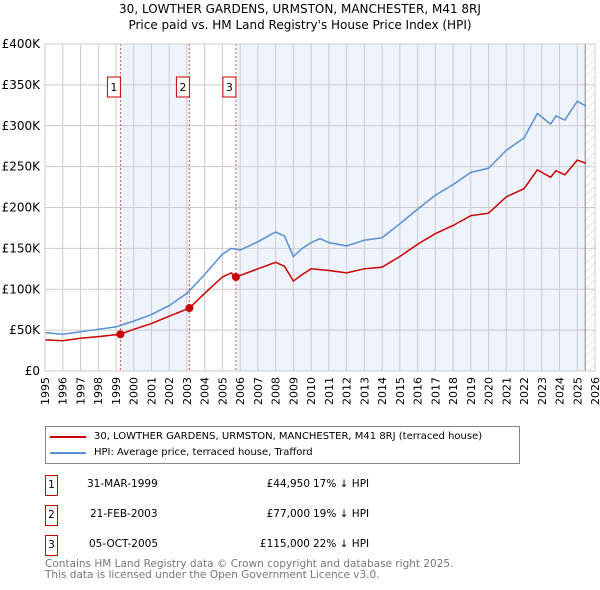  I want to click on x-tick-label: 2022, so click(524, 391).